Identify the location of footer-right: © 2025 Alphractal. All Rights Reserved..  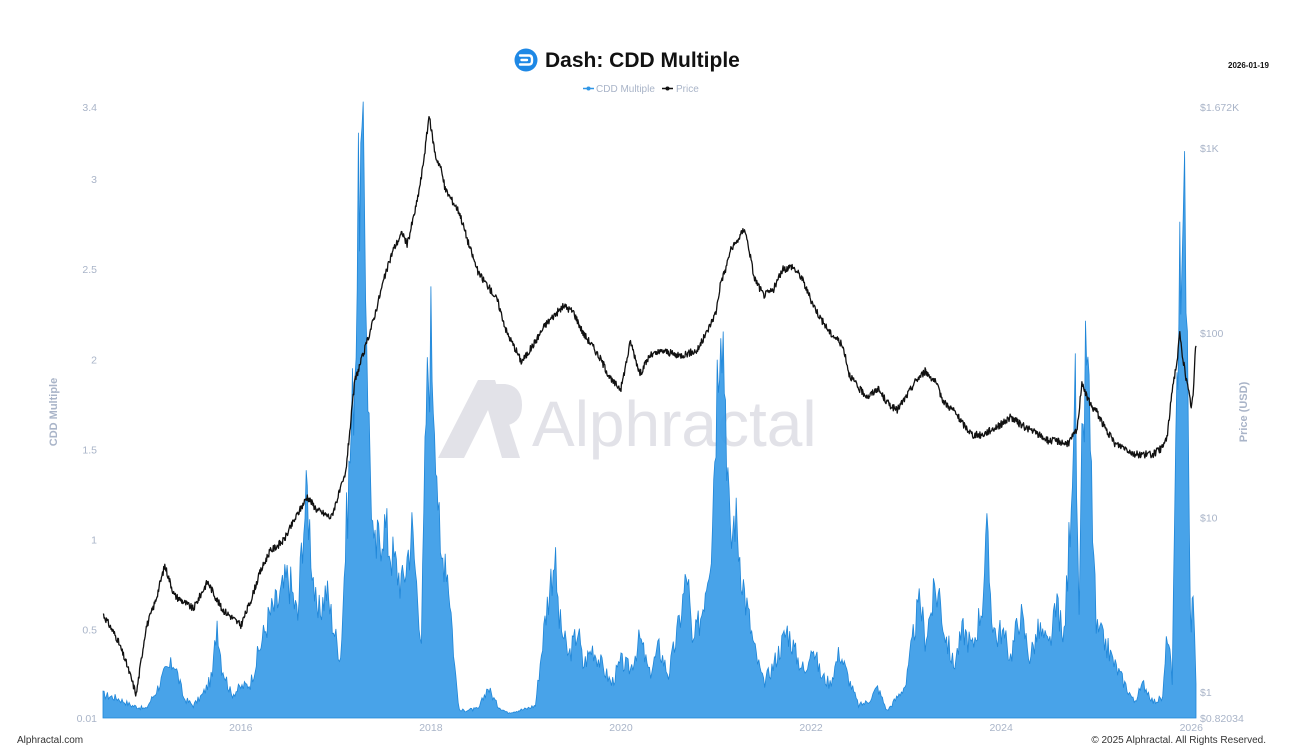
(1178, 740).